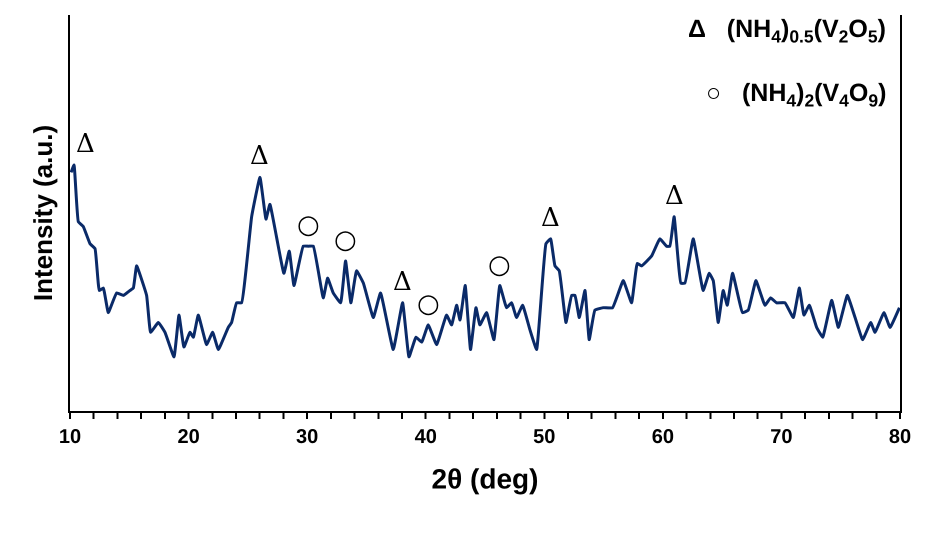 The width and height of the screenshot is (926, 543). I want to click on text: Δ (NH$_{4}$)$_{0.5}$(V$_{2}$O$_{5}$), so click(787, 30).